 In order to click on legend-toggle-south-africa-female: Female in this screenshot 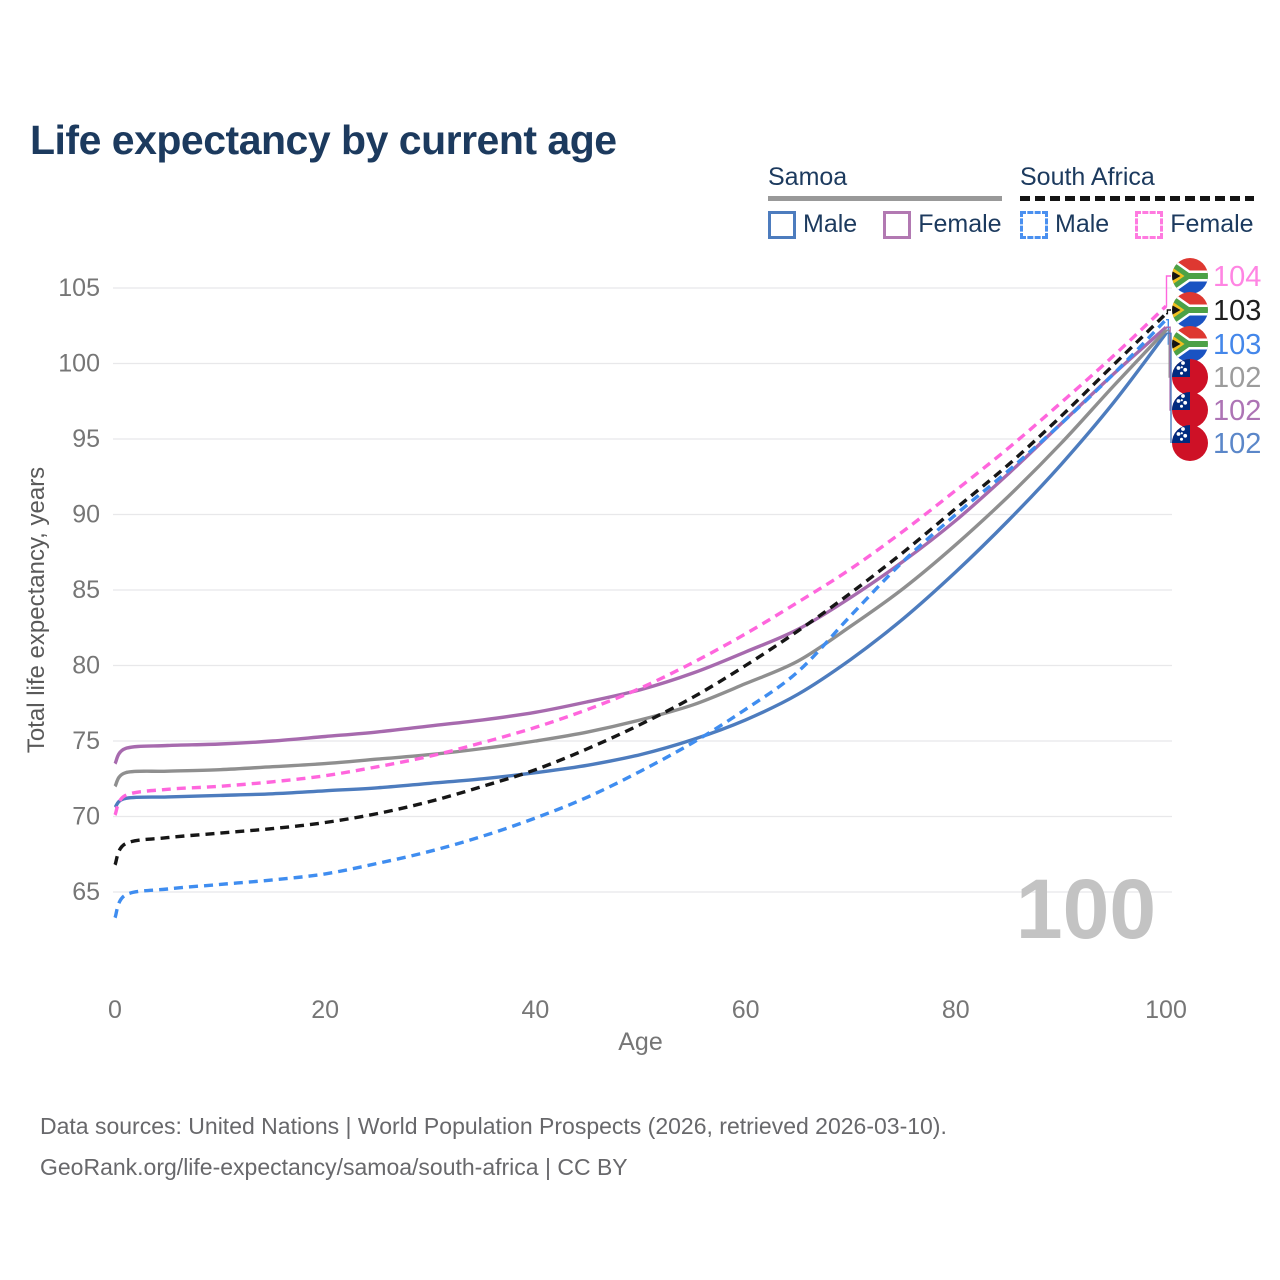, I will do `click(1194, 224)`.